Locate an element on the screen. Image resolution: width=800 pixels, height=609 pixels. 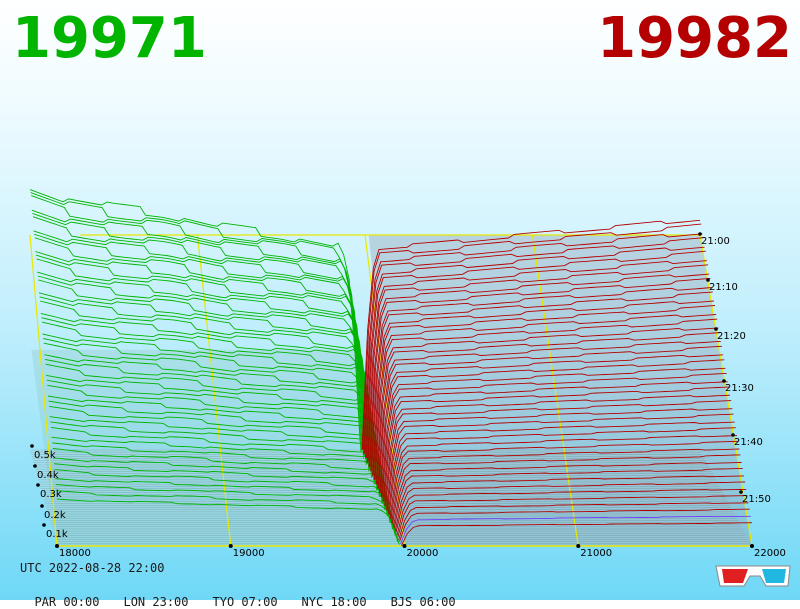
tz-par: PAR 00:00 is located at coordinates (67, 602).